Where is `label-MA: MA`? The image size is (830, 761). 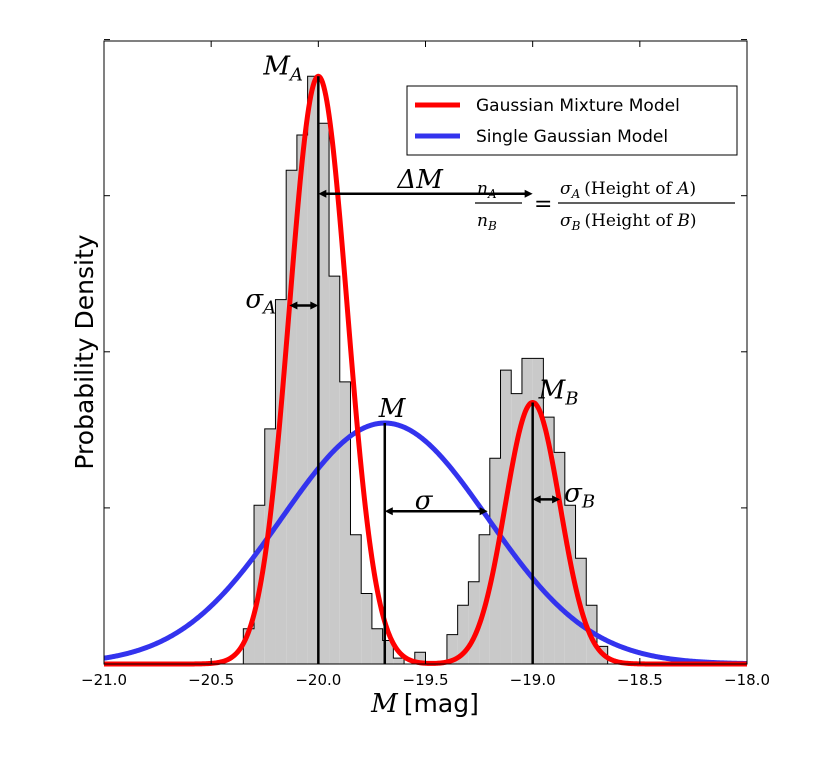 label-MA: MA is located at coordinates (282, 68).